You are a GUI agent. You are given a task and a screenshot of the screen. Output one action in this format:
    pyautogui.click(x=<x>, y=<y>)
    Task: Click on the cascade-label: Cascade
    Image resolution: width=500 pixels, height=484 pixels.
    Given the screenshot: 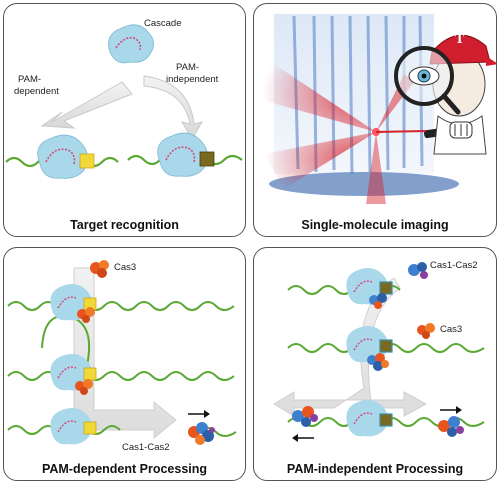 What is the action you would take?
    pyautogui.click(x=163, y=23)
    